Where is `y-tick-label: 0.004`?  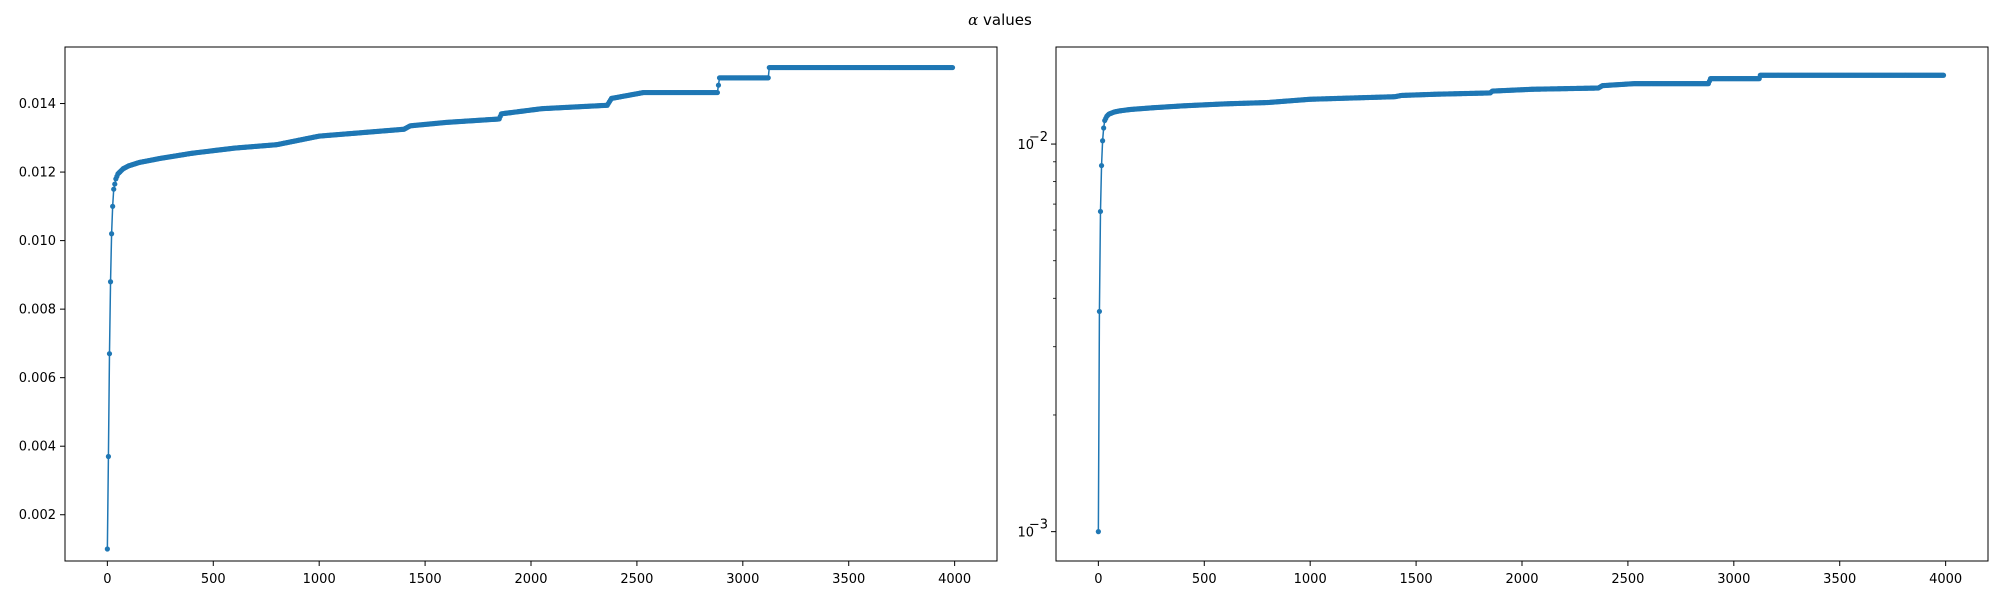 y-tick-label: 0.004 is located at coordinates (37, 447).